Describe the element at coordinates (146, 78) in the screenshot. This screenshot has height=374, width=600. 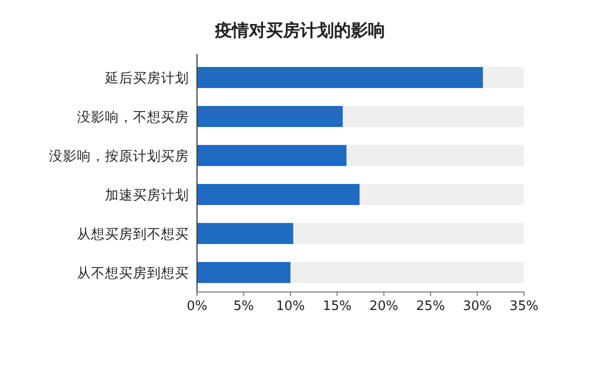
I see `y-tick-label: 延后买房计划` at that location.